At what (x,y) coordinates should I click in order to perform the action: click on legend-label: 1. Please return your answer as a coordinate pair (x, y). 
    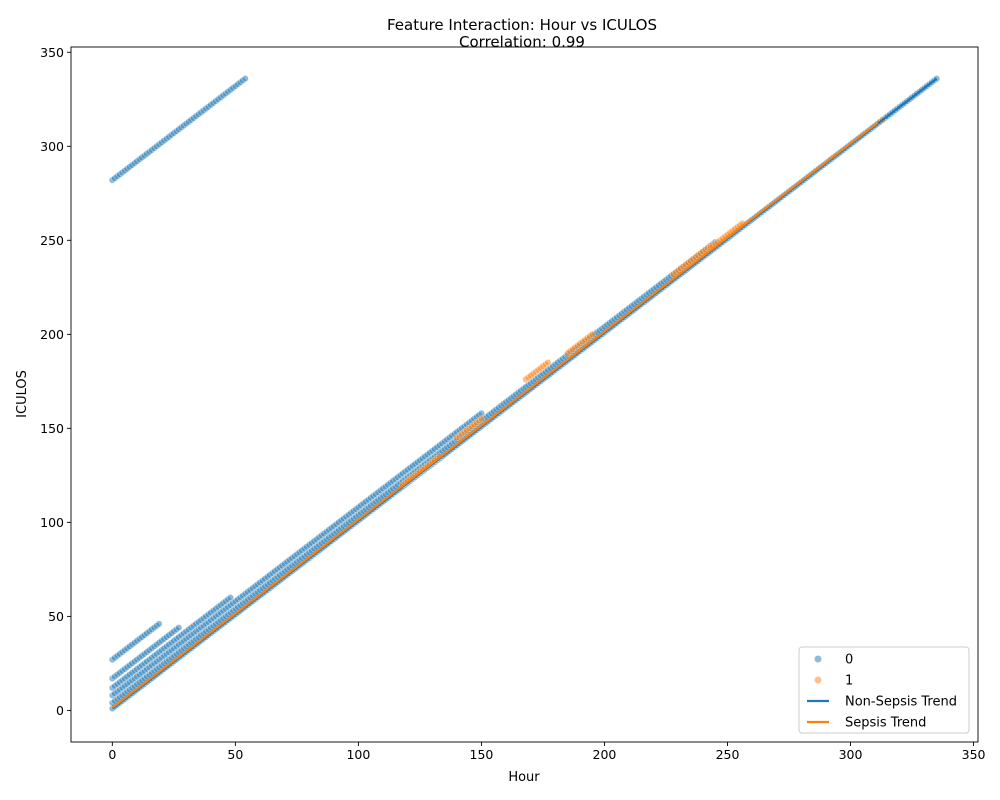
    Looking at the image, I should click on (849, 681).